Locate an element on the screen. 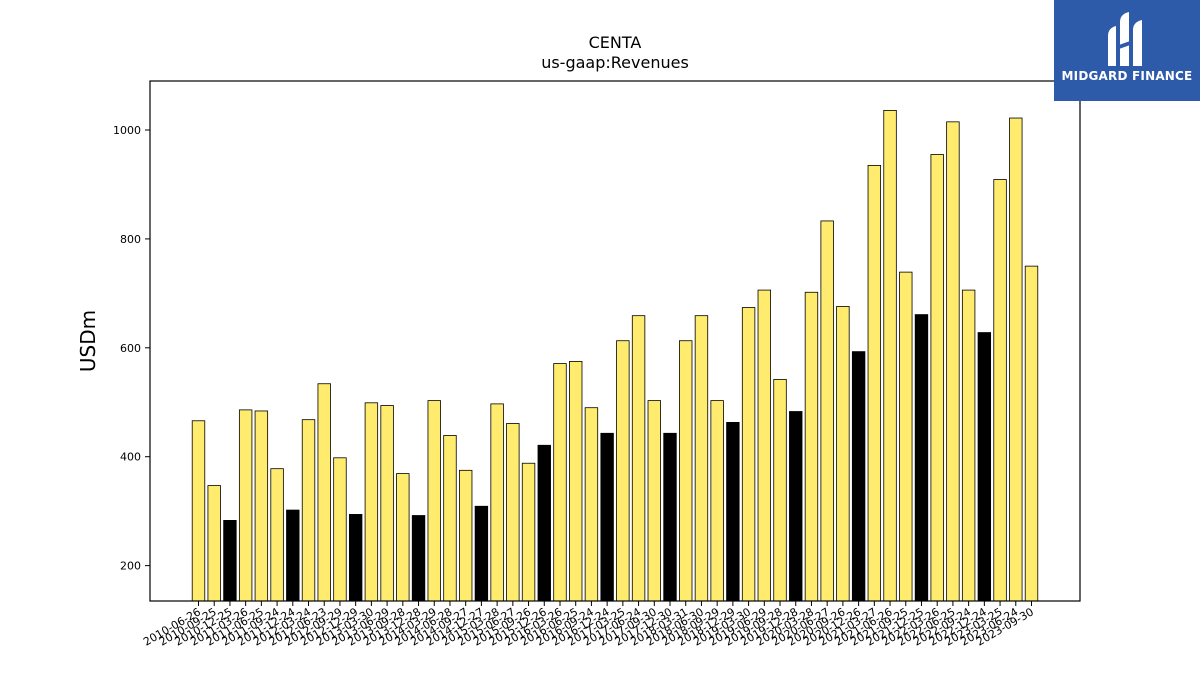 The width and height of the screenshot is (1200, 675). y-tick-label: 400 is located at coordinates (130, 457).